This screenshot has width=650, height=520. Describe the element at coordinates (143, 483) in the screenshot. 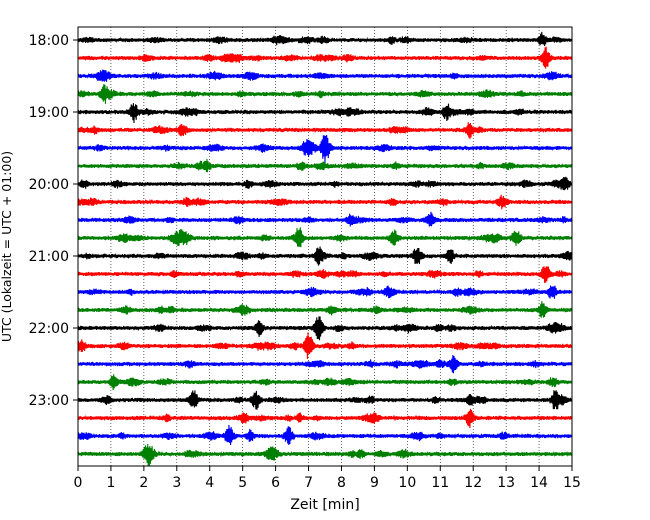

I see `x-tick-label: 2` at that location.